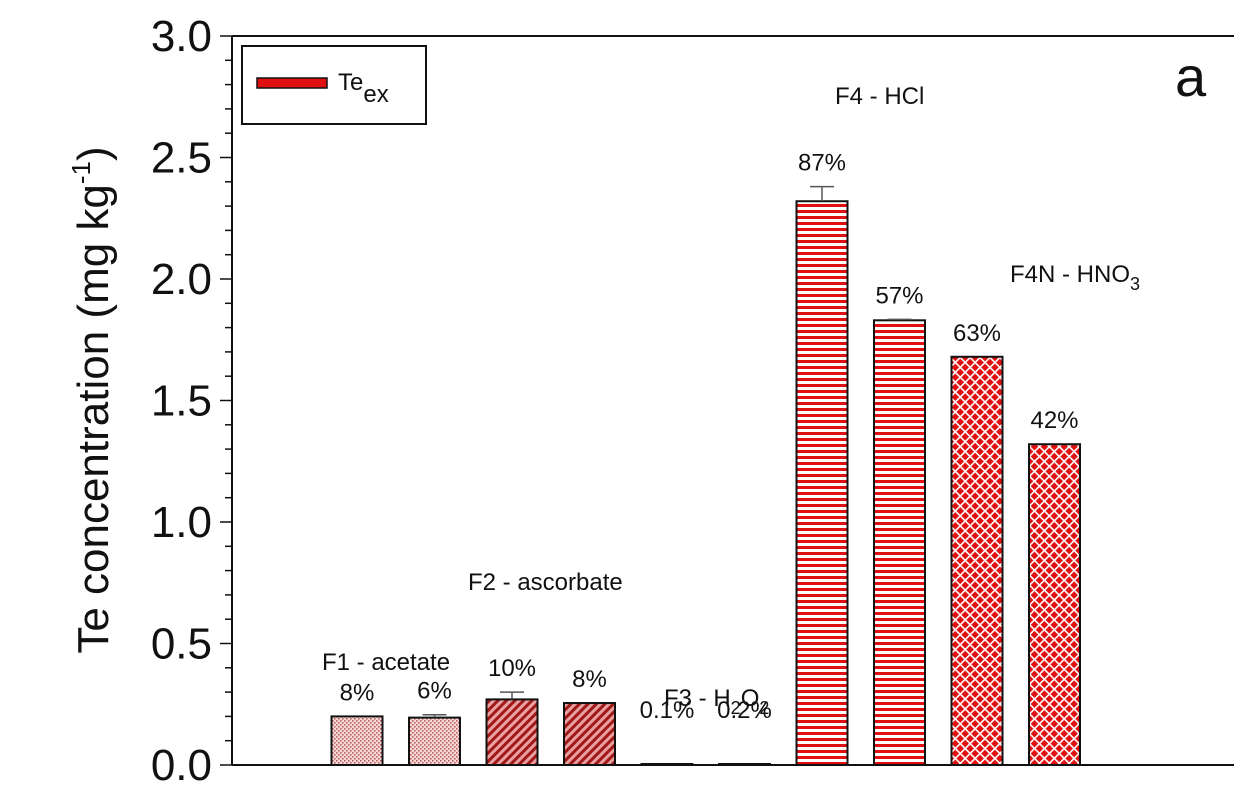  What do you see at coordinates (1191, 76) in the screenshot?
I see `panel-letter: a` at bounding box center [1191, 76].